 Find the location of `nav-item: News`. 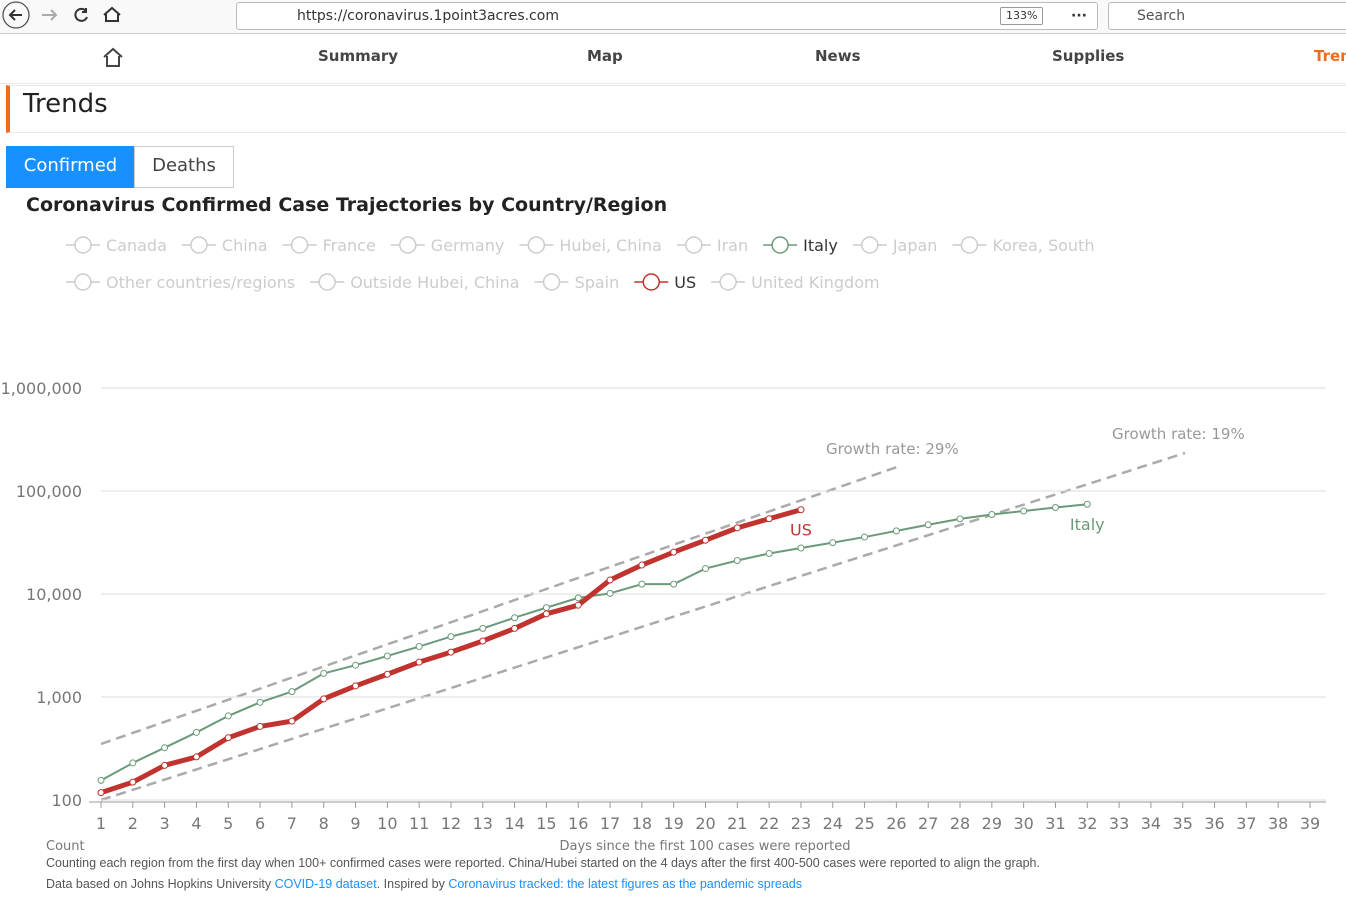

nav-item: News is located at coordinates (838, 56).